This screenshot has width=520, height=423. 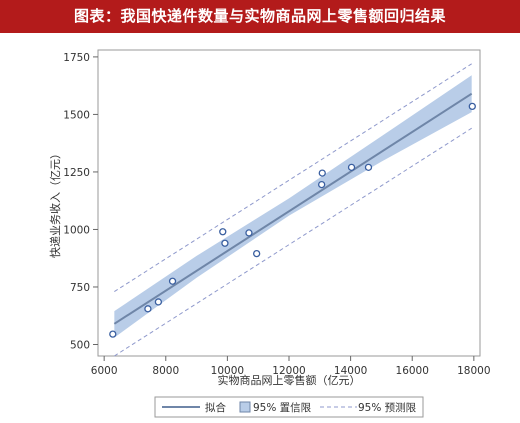 I want to click on y-axis-label: 快递业务收入（亿元）, so click(x=55, y=203).